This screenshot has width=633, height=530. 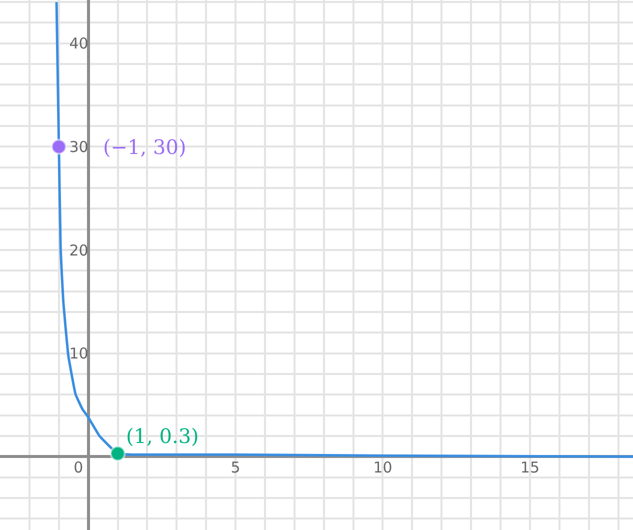 What do you see at coordinates (382, 467) in the screenshot?
I see `x-tick-label: 10` at bounding box center [382, 467].